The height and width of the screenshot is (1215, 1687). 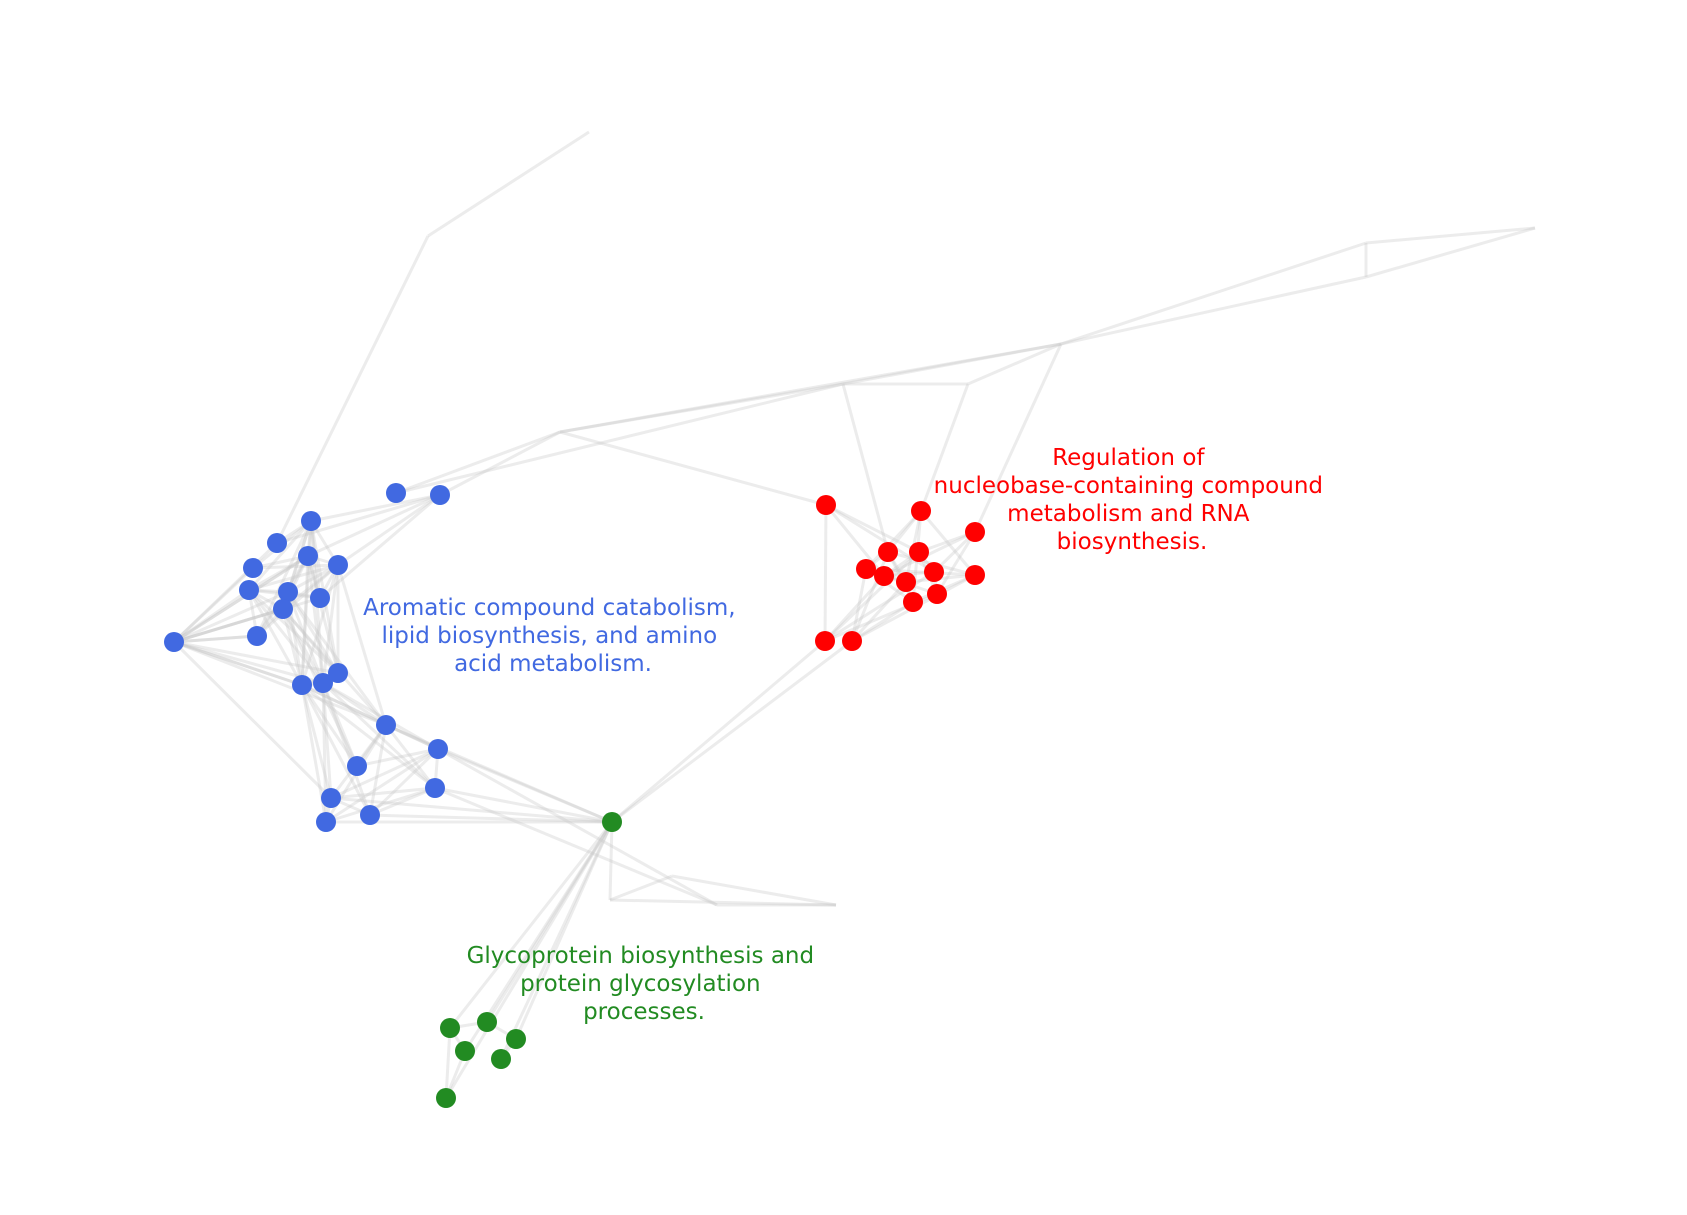 What do you see at coordinates (1128, 486) in the screenshot?
I see `cluster-label-line: nucleobase-containing compound` at bounding box center [1128, 486].